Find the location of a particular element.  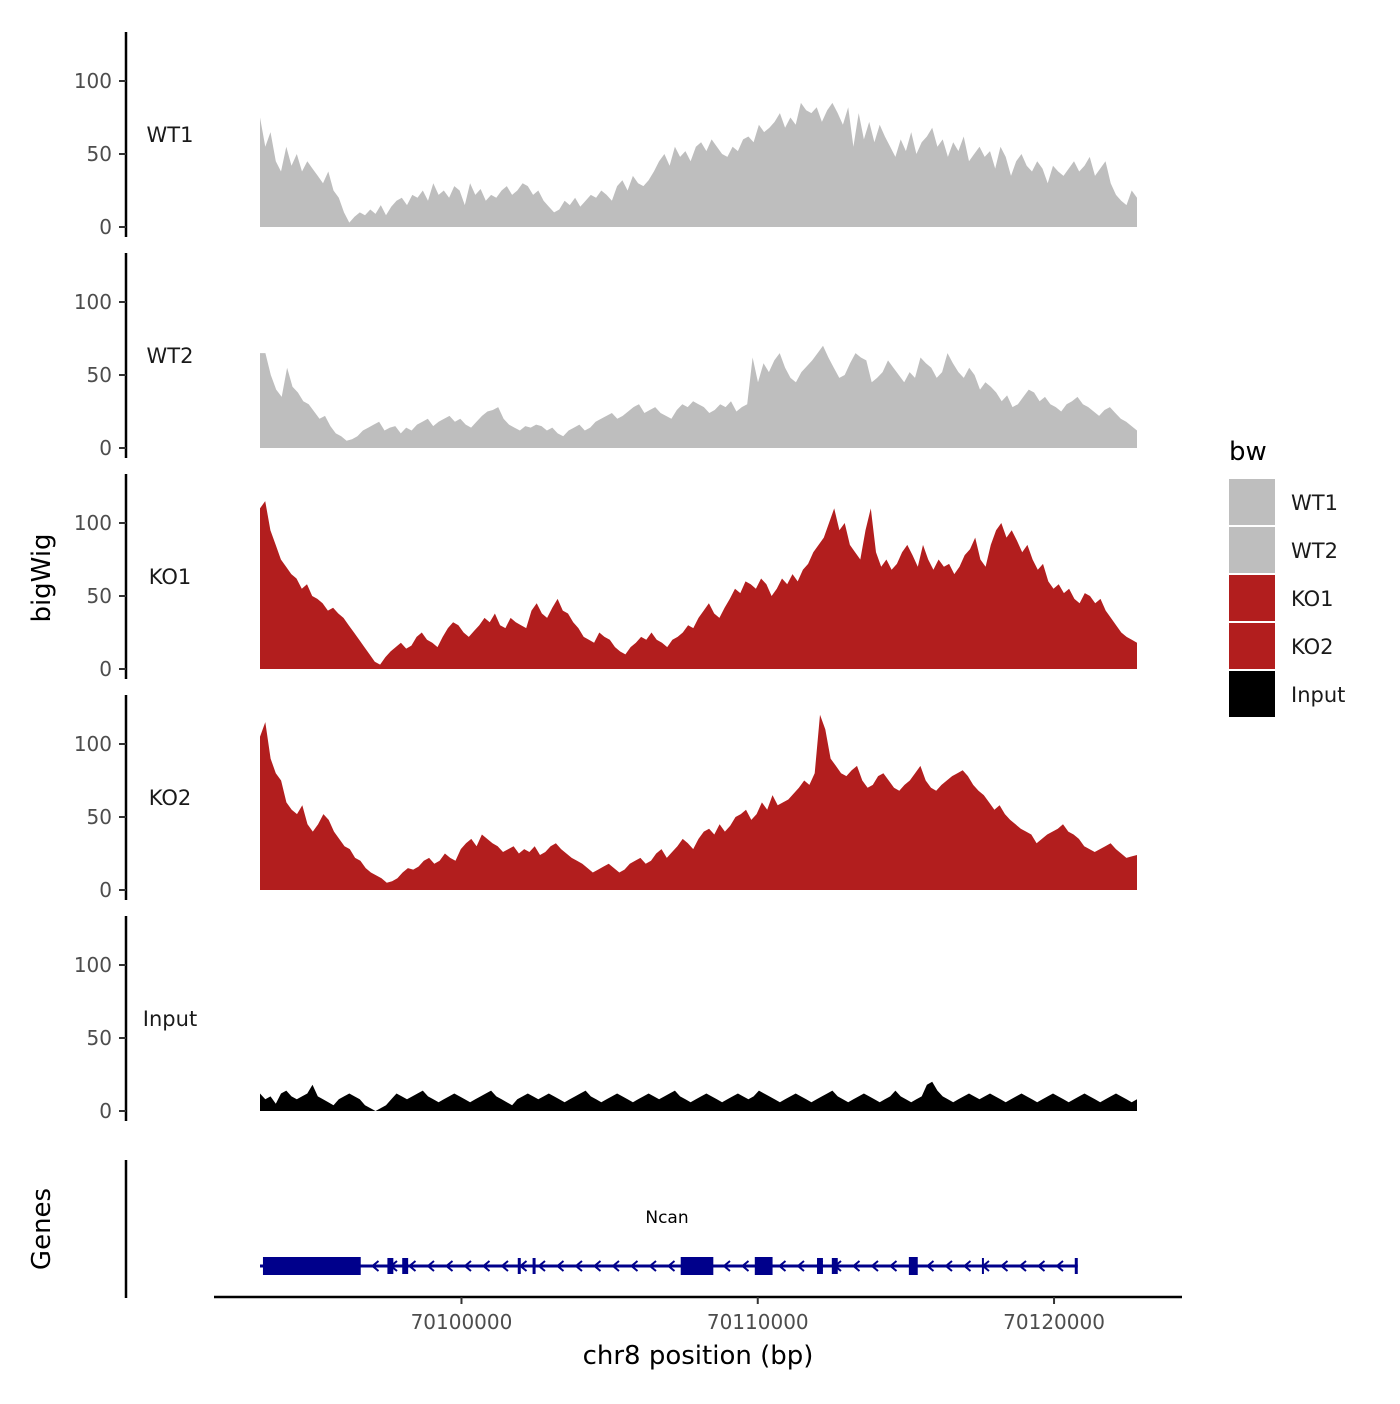

y-tick-label-input: 50 is located at coordinates (99, 1038).